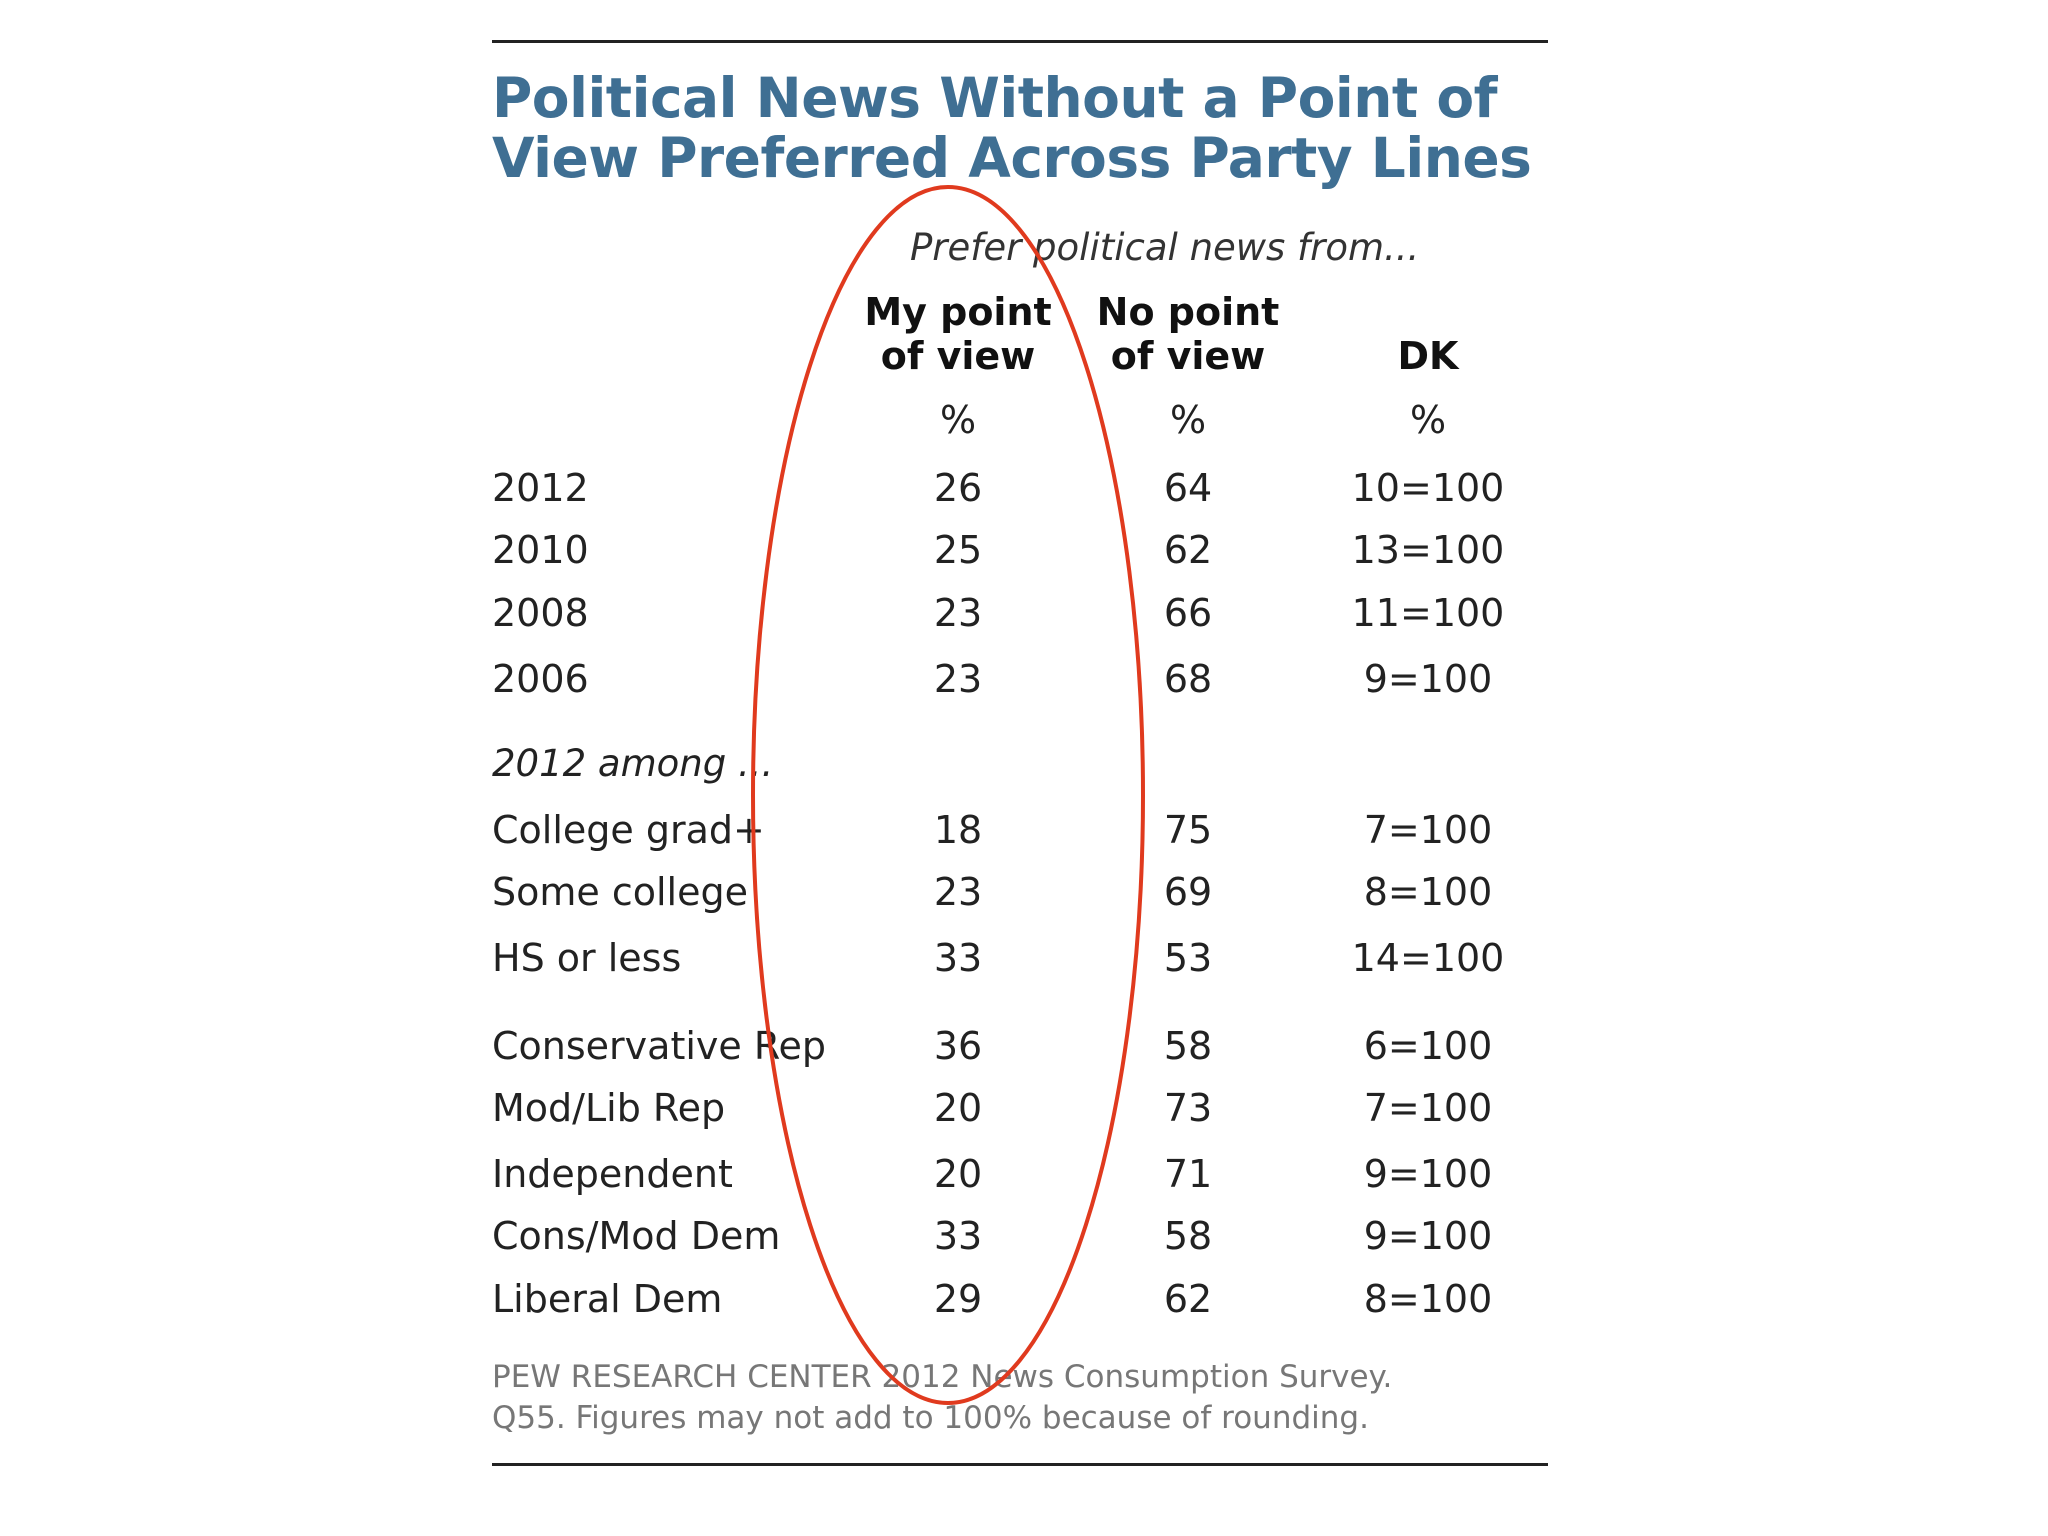 The height and width of the screenshot is (1536, 2048). Describe the element at coordinates (612, 1174) in the screenshot. I see `row-label: Independent` at that location.